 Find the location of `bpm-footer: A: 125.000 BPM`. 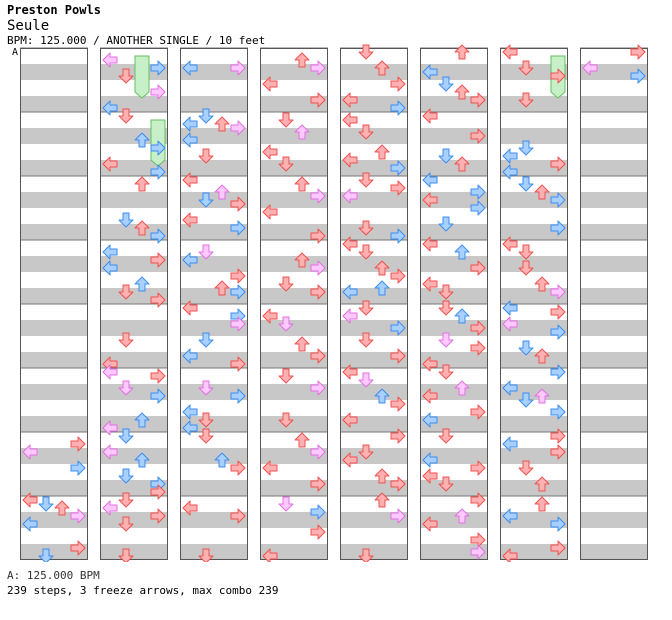

bpm-footer: A: 125.000 BPM is located at coordinates (53, 575).